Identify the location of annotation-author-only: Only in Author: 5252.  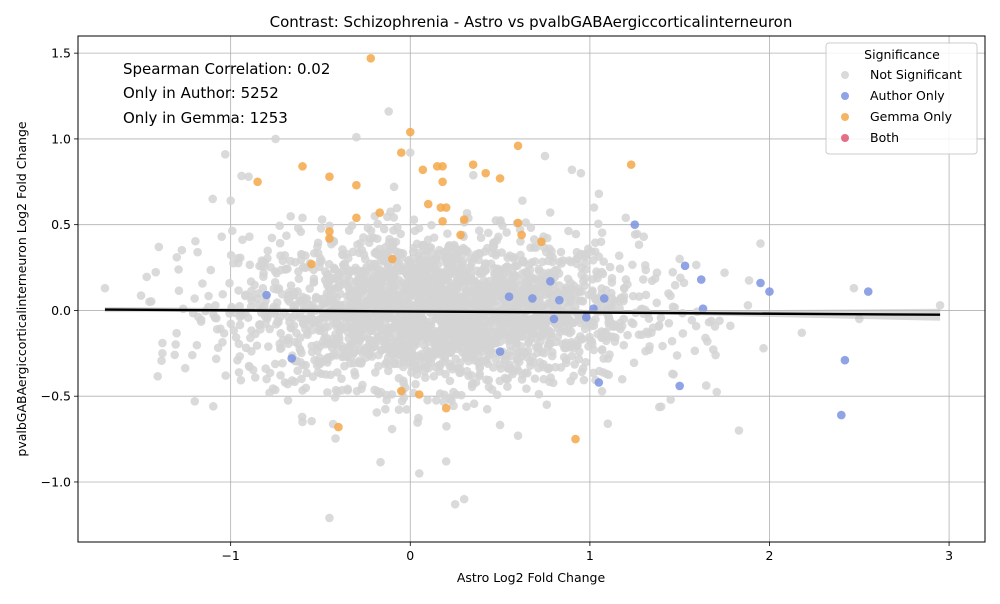
(201, 93).